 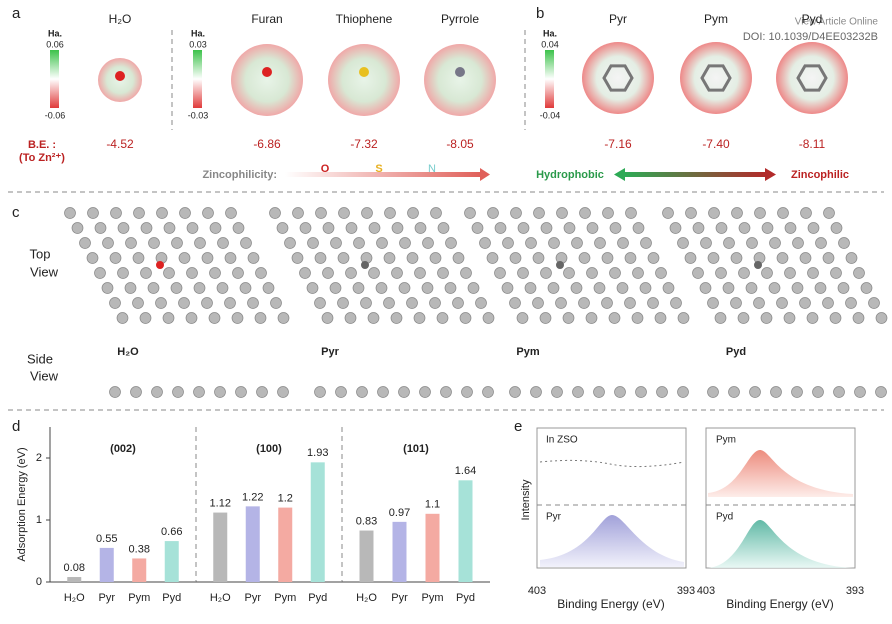 What do you see at coordinates (39, 458) in the screenshot?
I see `y-tick-label: 2` at bounding box center [39, 458].